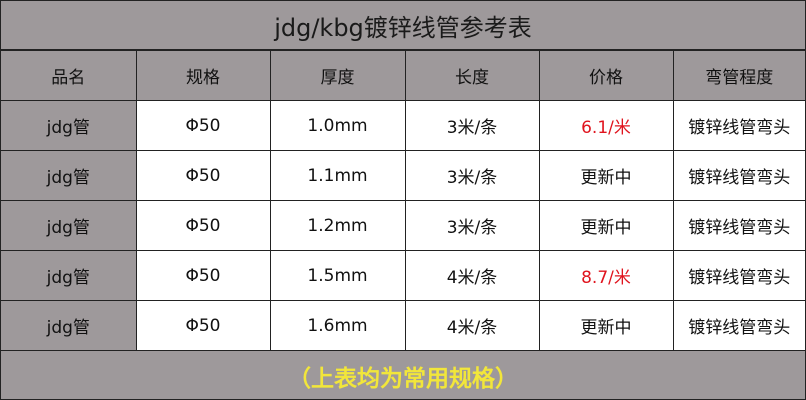 This screenshot has height=400, width=806. Describe the element at coordinates (337, 175) in the screenshot. I see `cell-thickness: 1.1mm` at that location.